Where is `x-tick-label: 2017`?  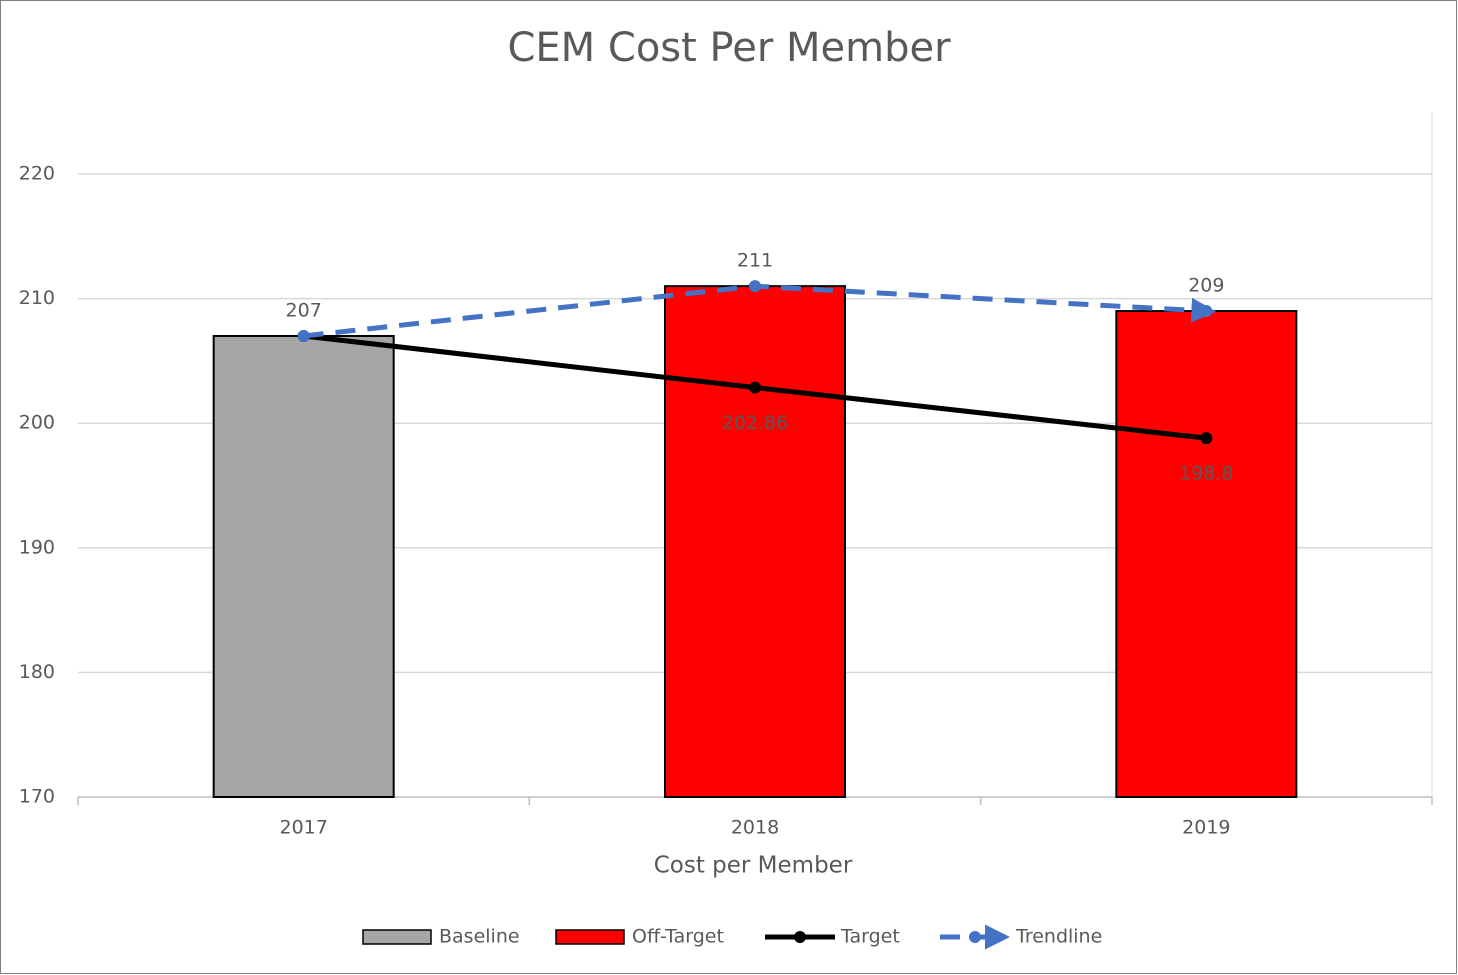 x-tick-label: 2017 is located at coordinates (303, 828).